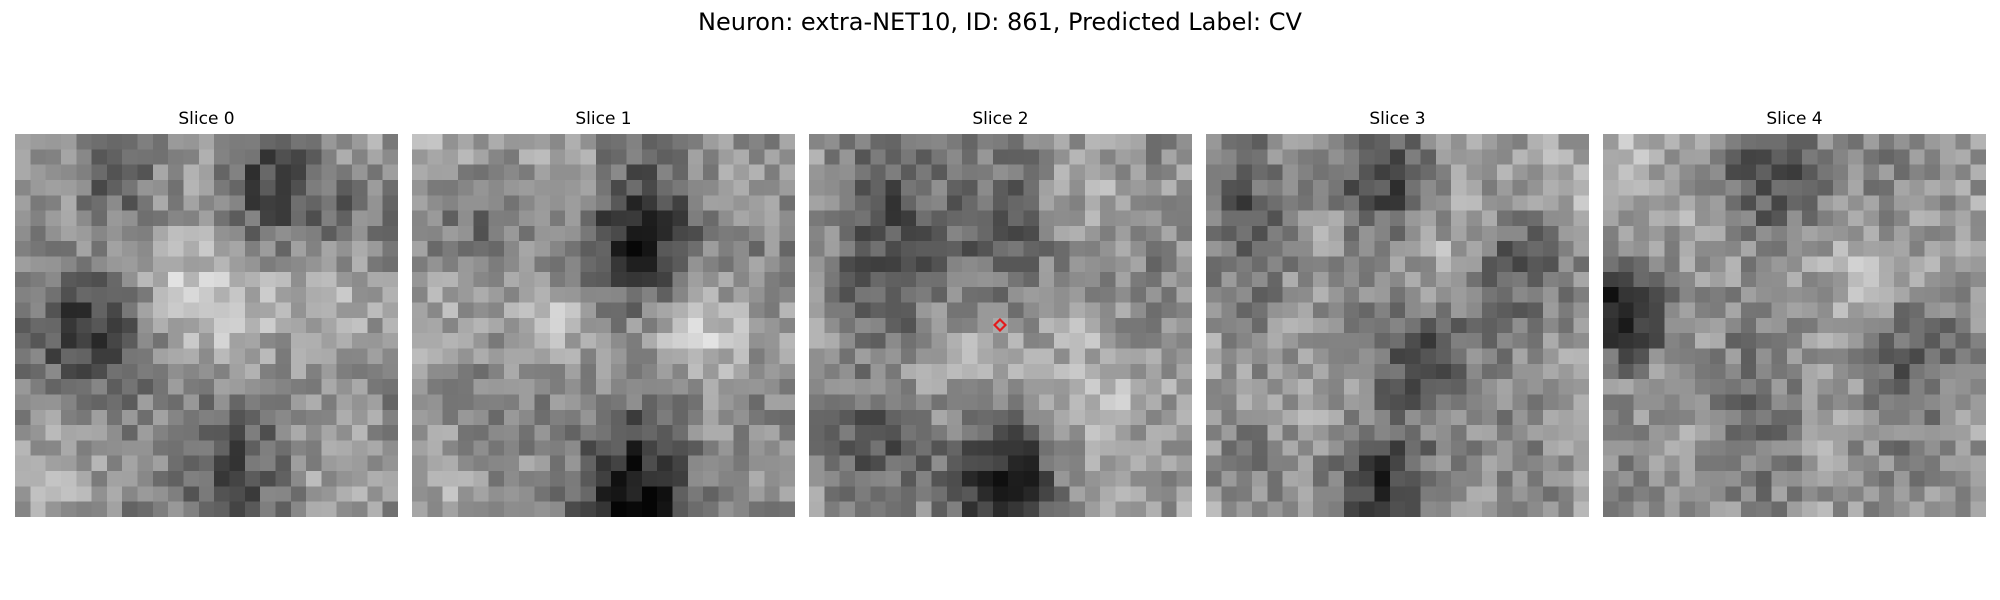 The image size is (2000, 600). Describe the element at coordinates (603, 119) in the screenshot. I see `slice-title: Slice 1` at that location.